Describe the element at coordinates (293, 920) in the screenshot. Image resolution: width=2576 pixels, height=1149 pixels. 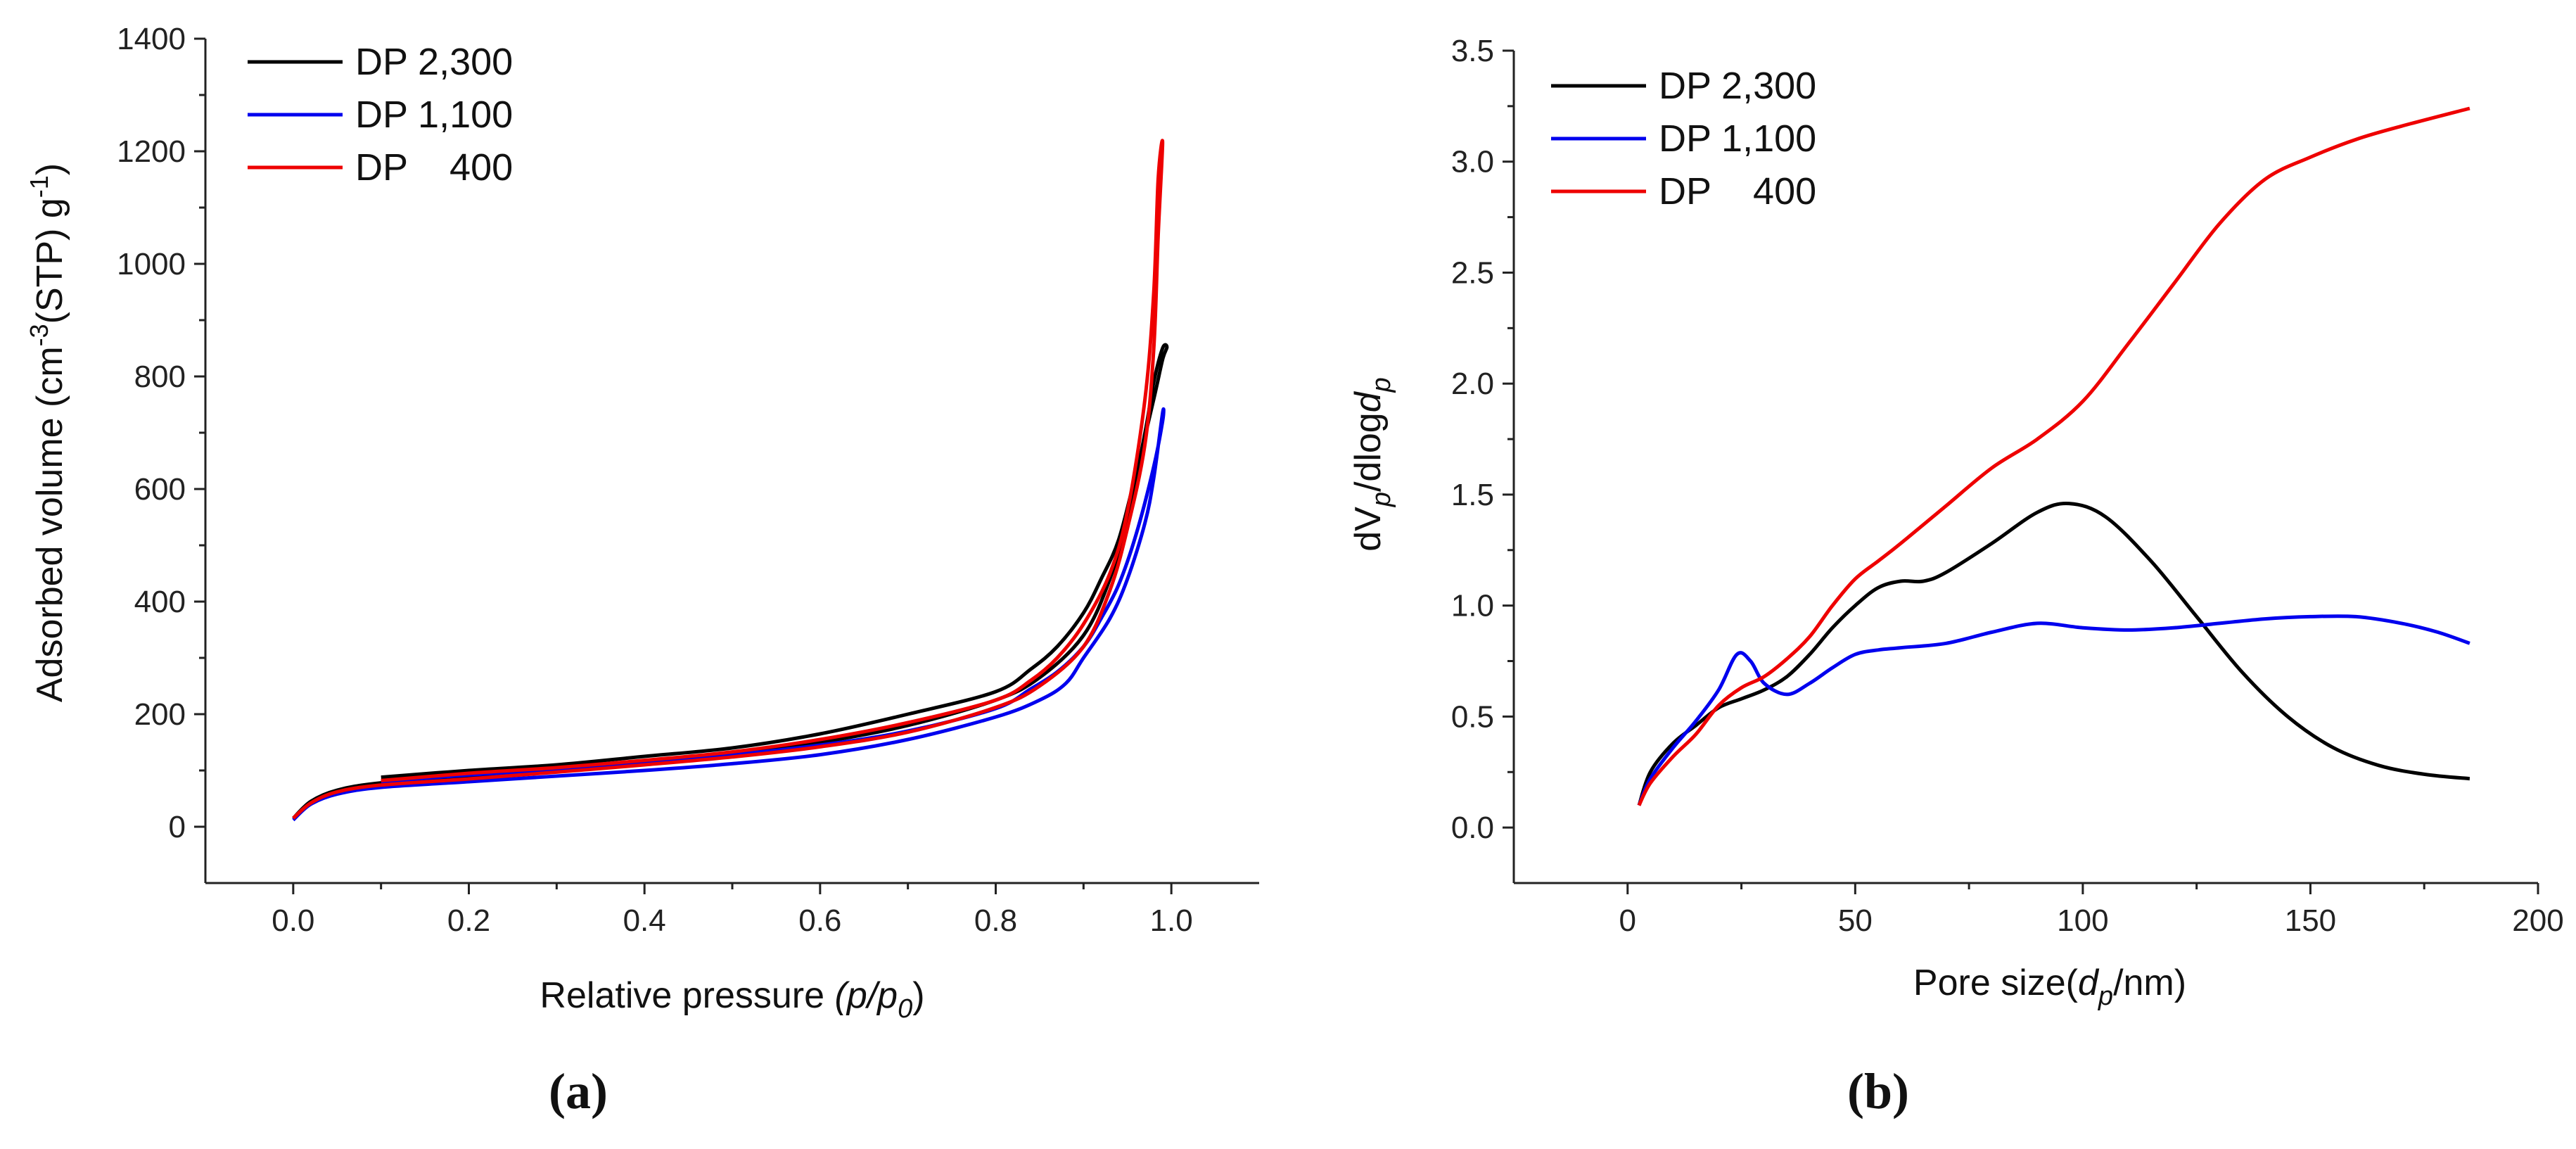
I see `panel-a-xtick-label: 0.0` at that location.